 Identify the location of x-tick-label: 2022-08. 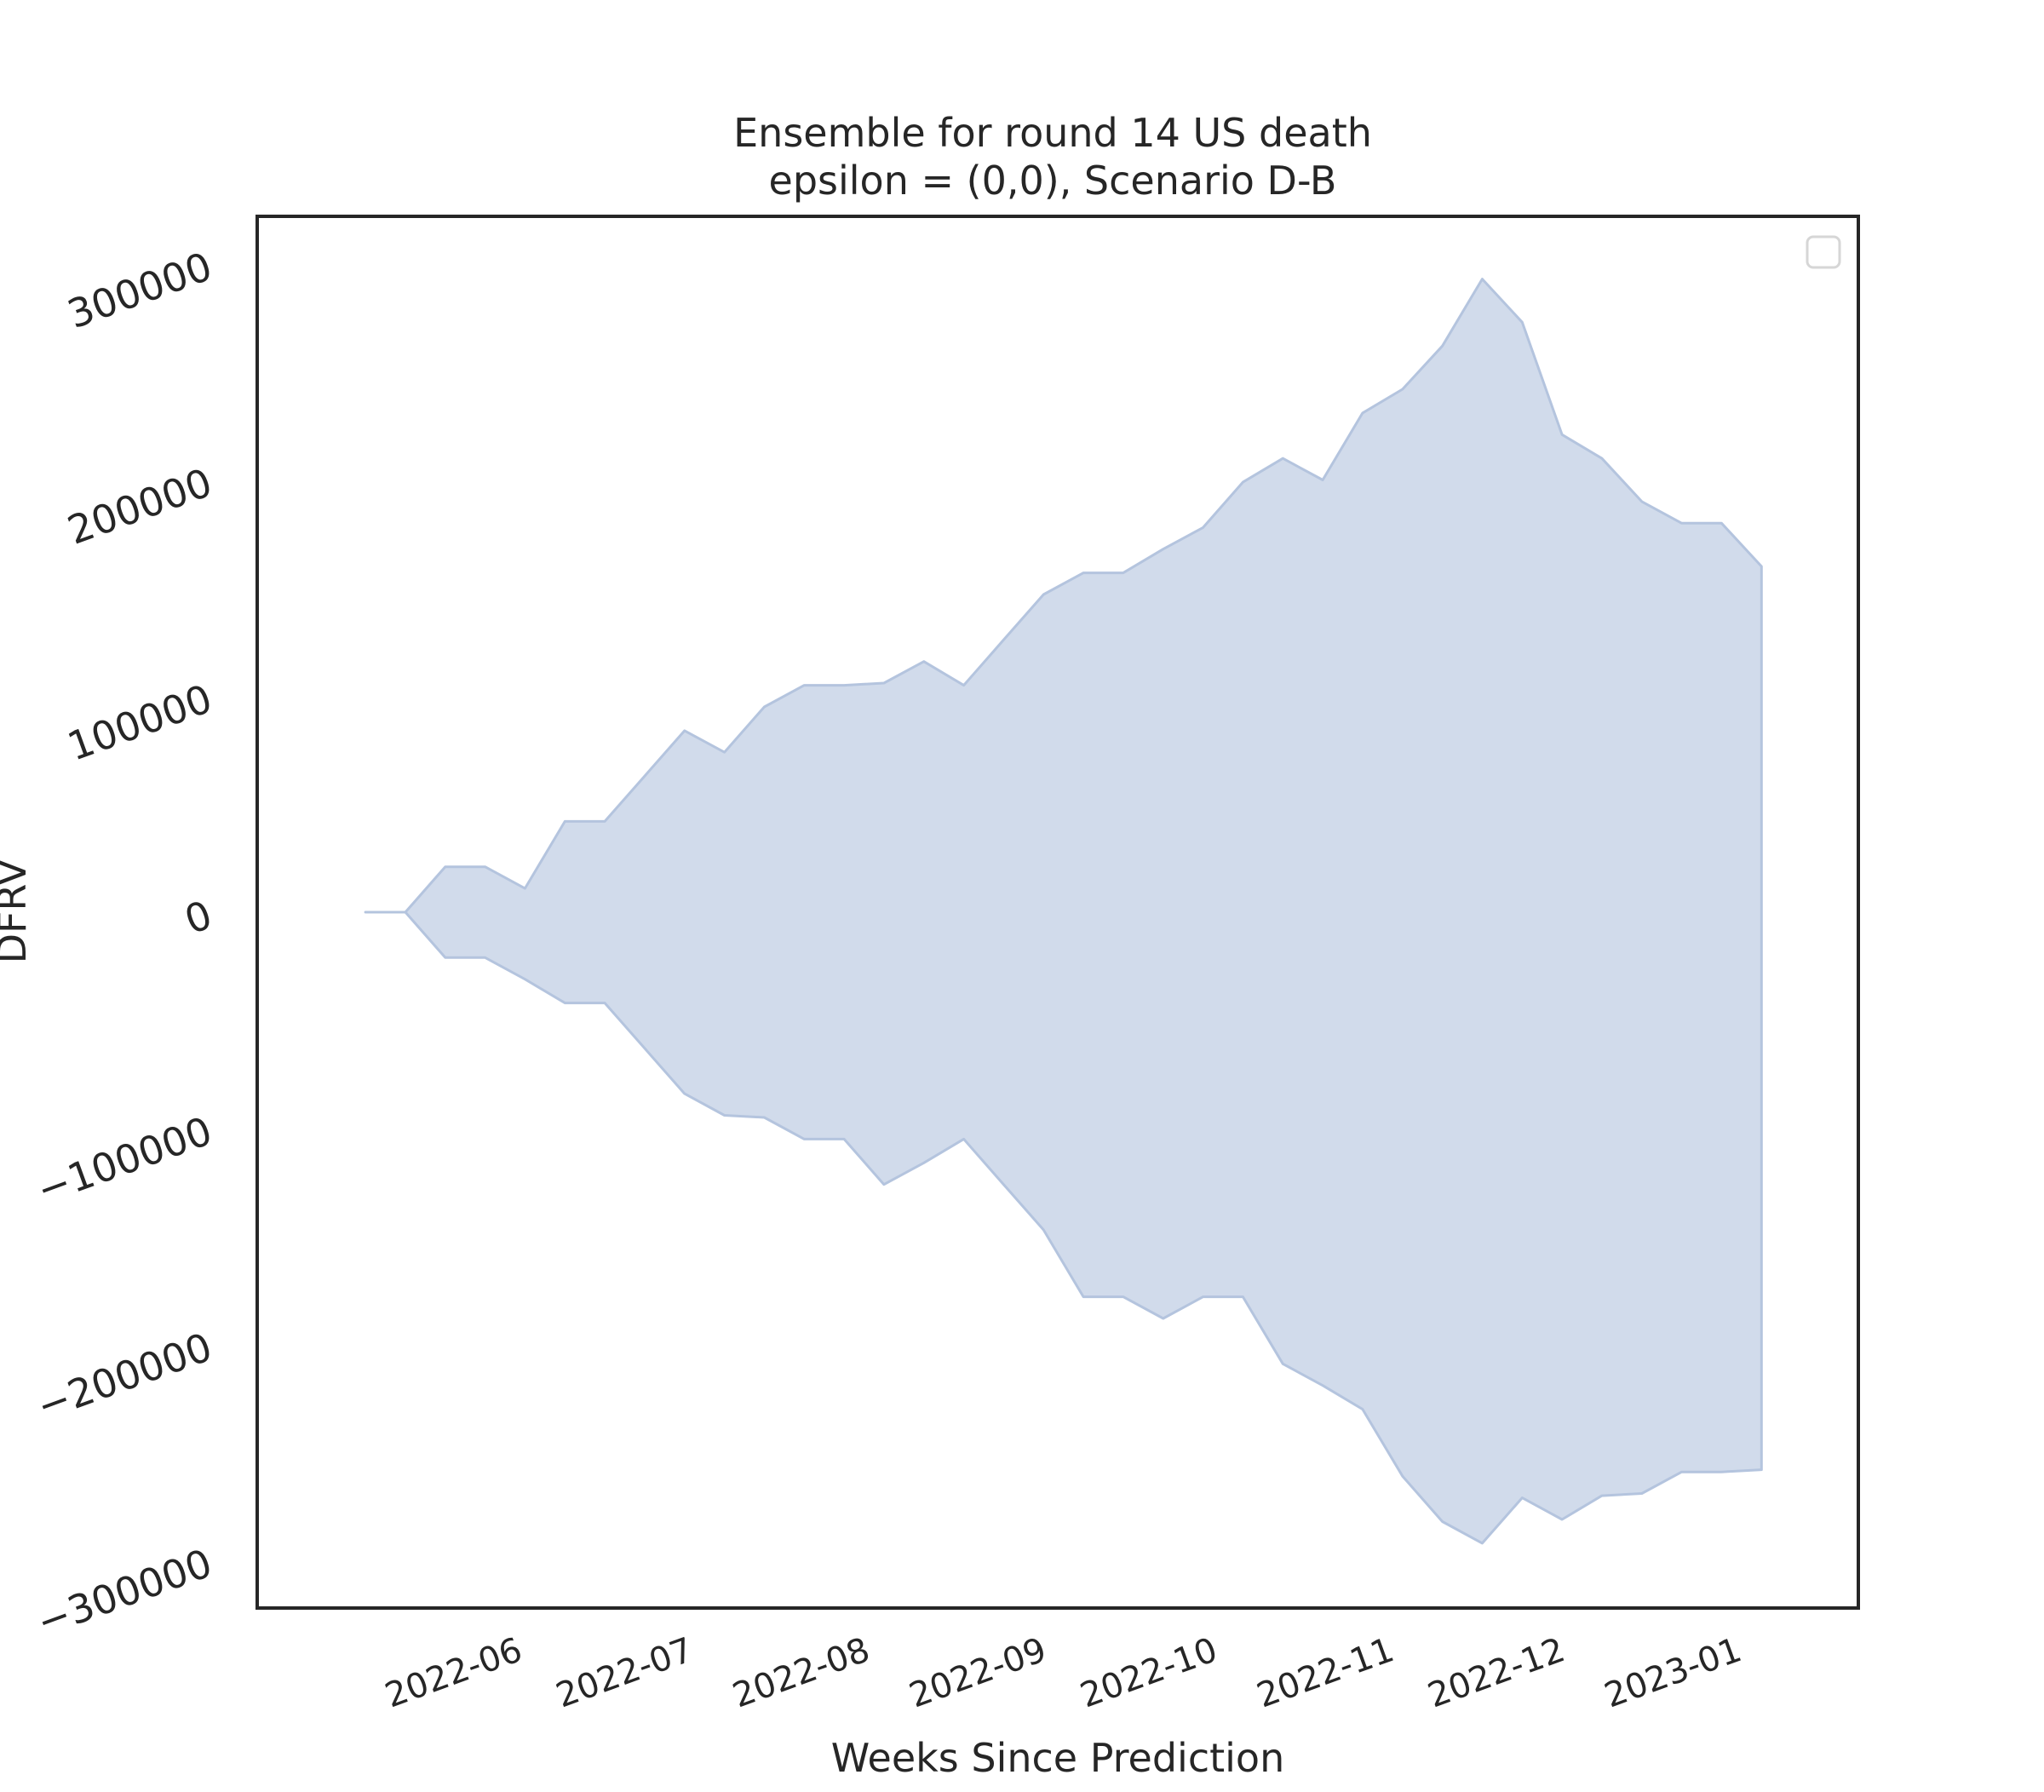
(801, 1672).